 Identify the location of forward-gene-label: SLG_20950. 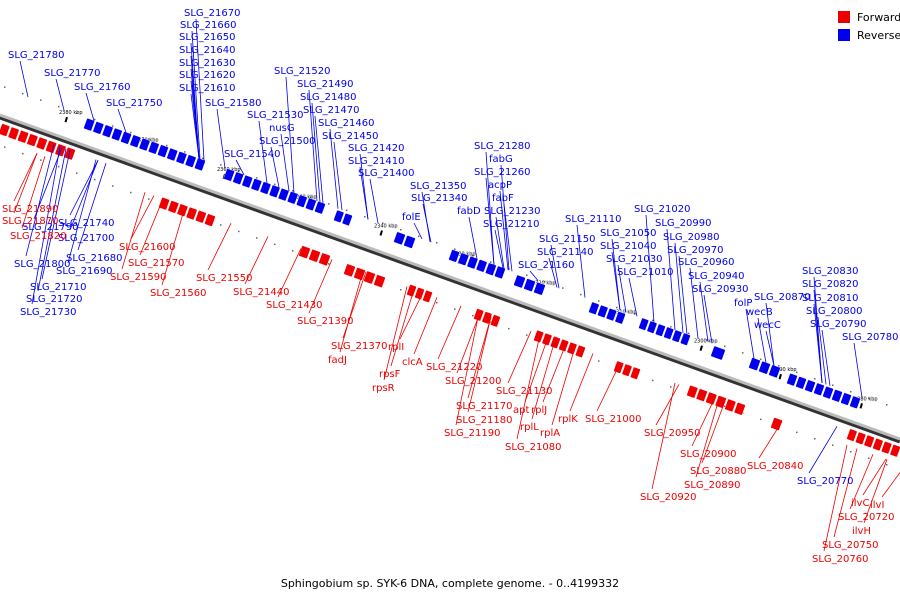
(672, 433).